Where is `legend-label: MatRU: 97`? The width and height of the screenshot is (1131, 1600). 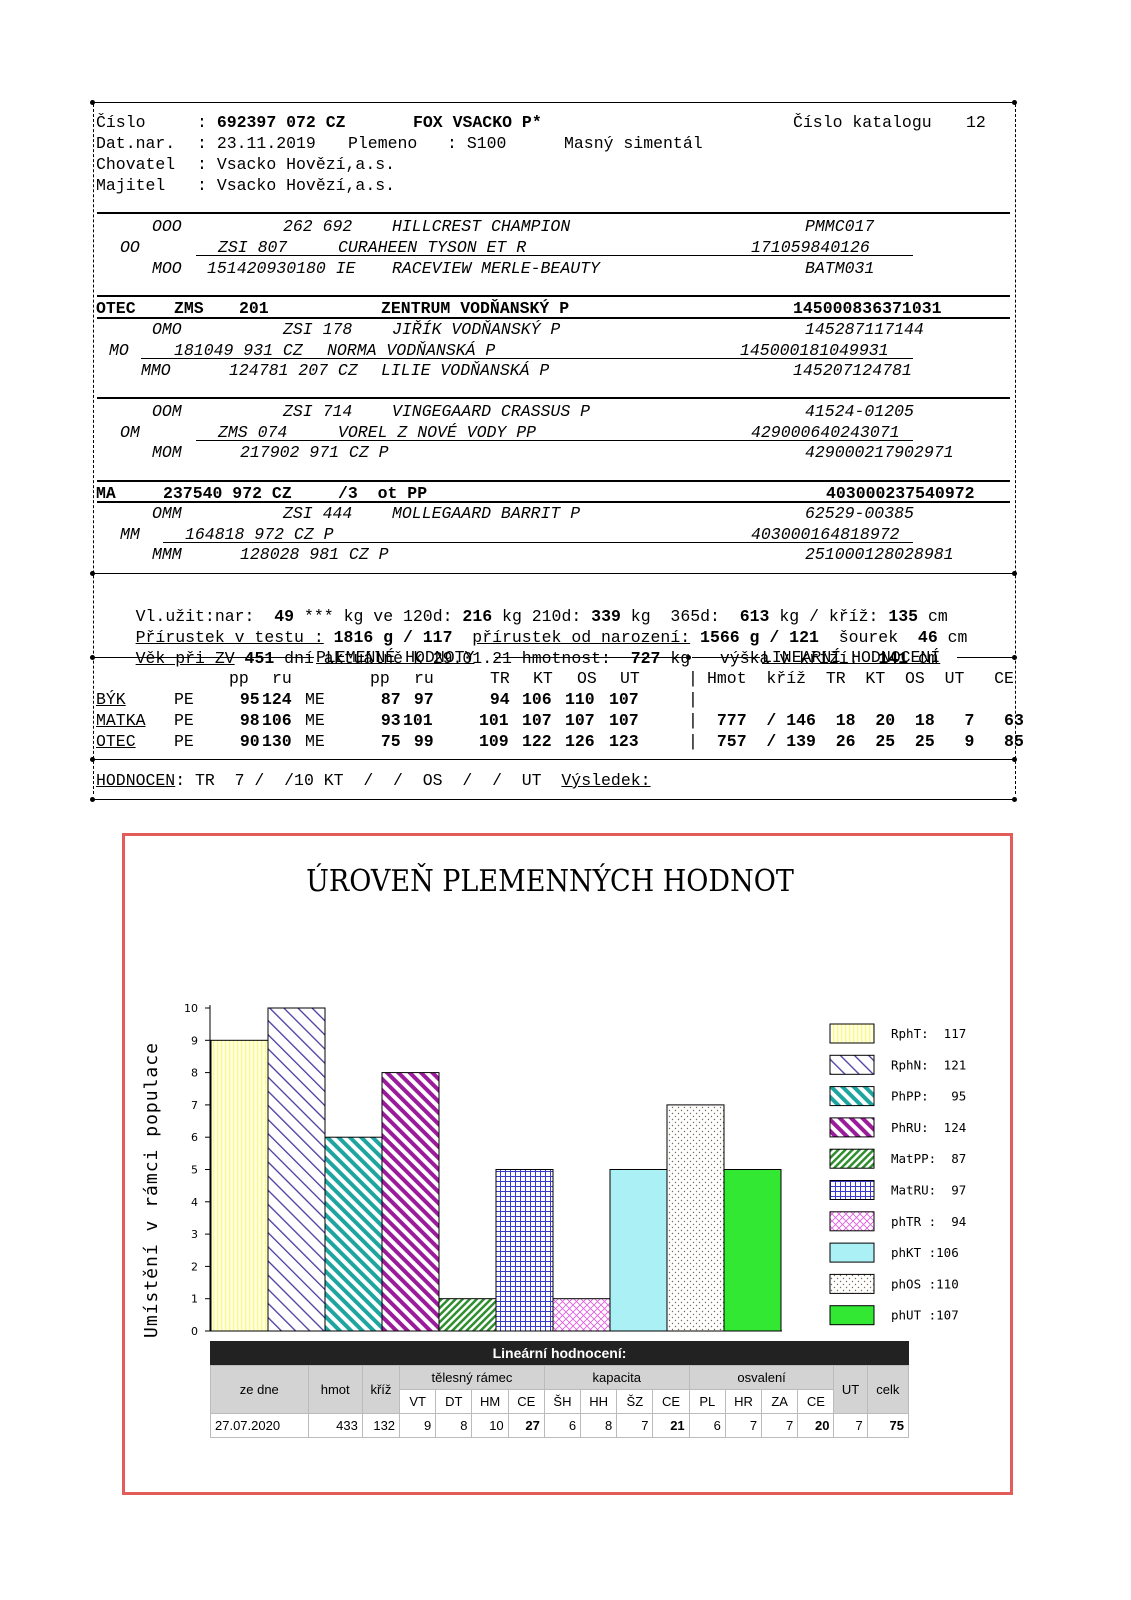
legend-label: MatRU: 97 is located at coordinates (928, 1190).